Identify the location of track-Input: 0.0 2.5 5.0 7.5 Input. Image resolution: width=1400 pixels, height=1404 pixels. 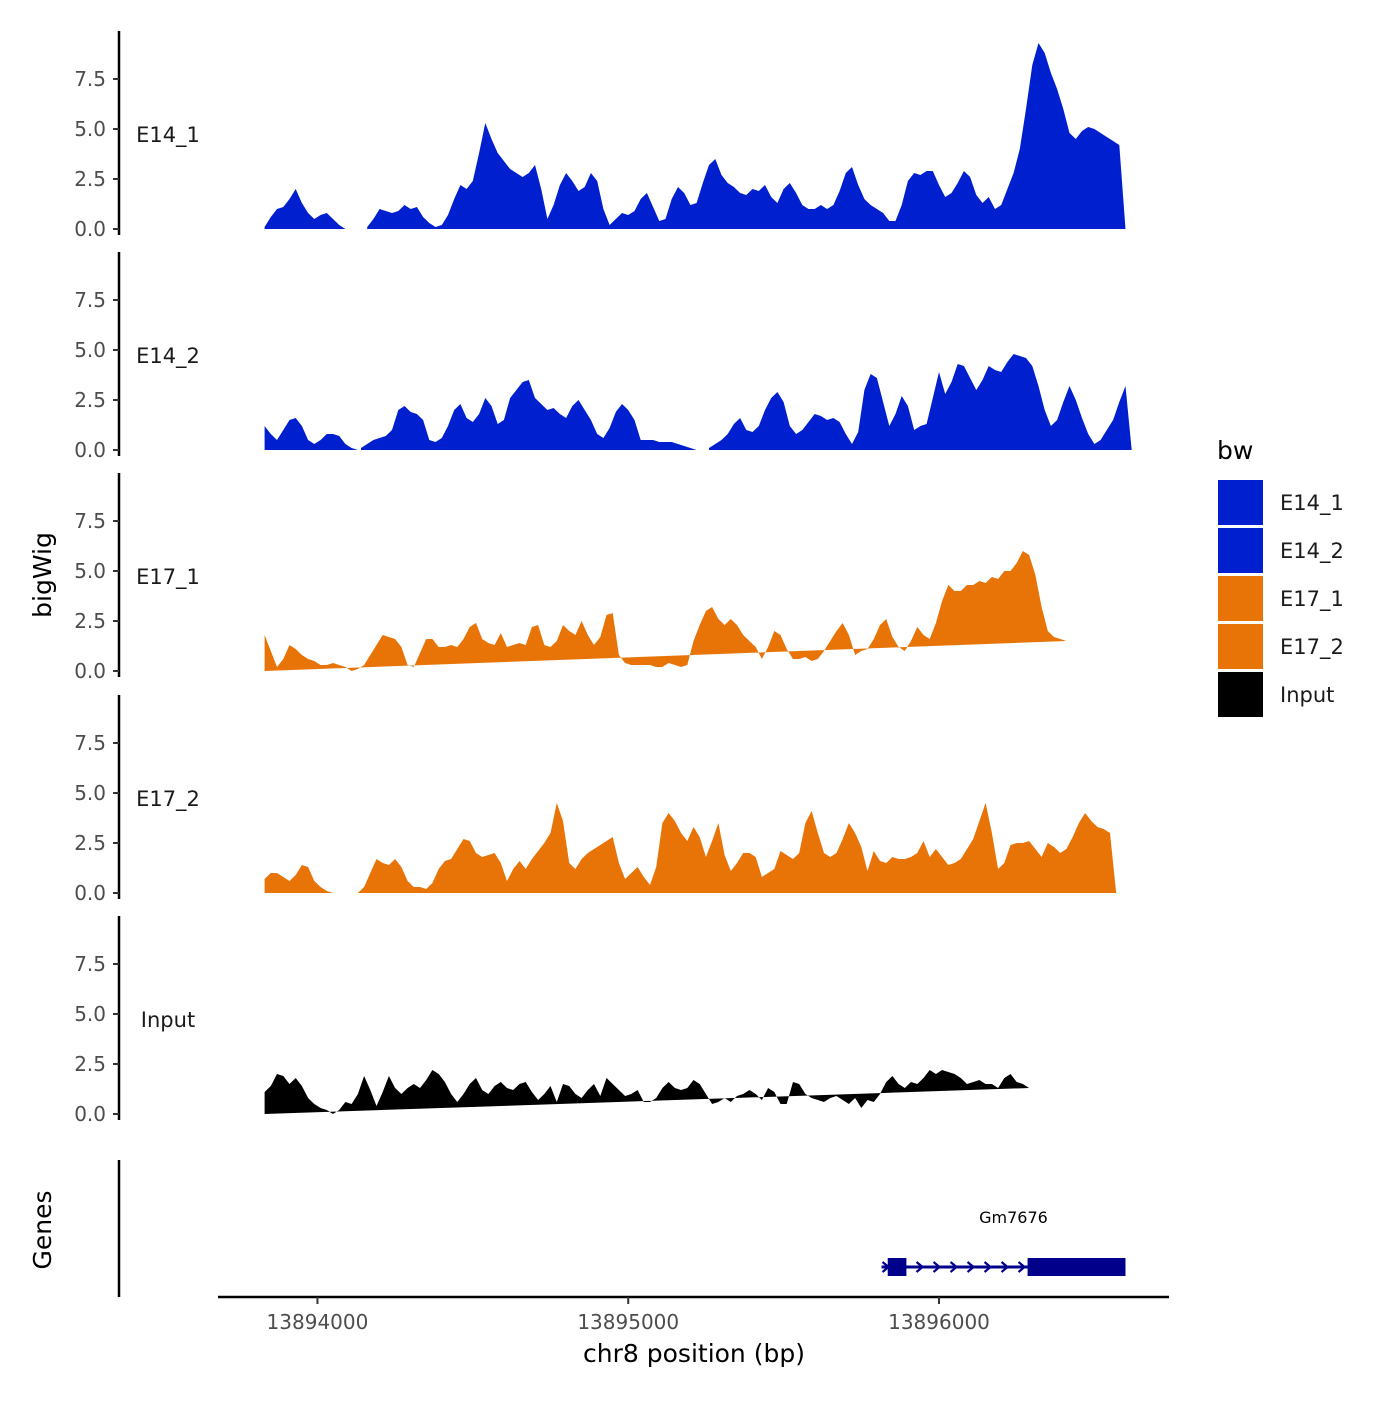
(552, 1021).